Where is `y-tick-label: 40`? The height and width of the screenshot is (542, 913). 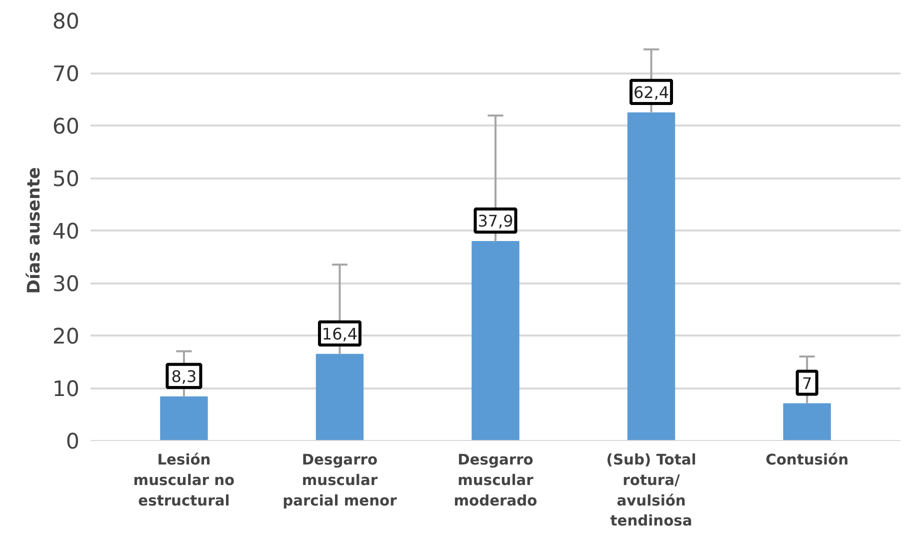
y-tick-label: 40 is located at coordinates (66, 232).